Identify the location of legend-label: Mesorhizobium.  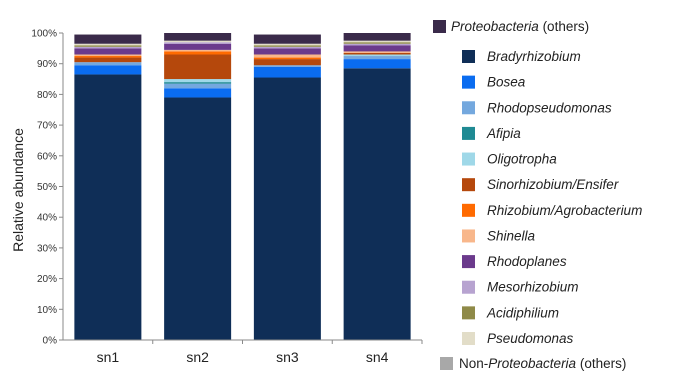
(533, 287).